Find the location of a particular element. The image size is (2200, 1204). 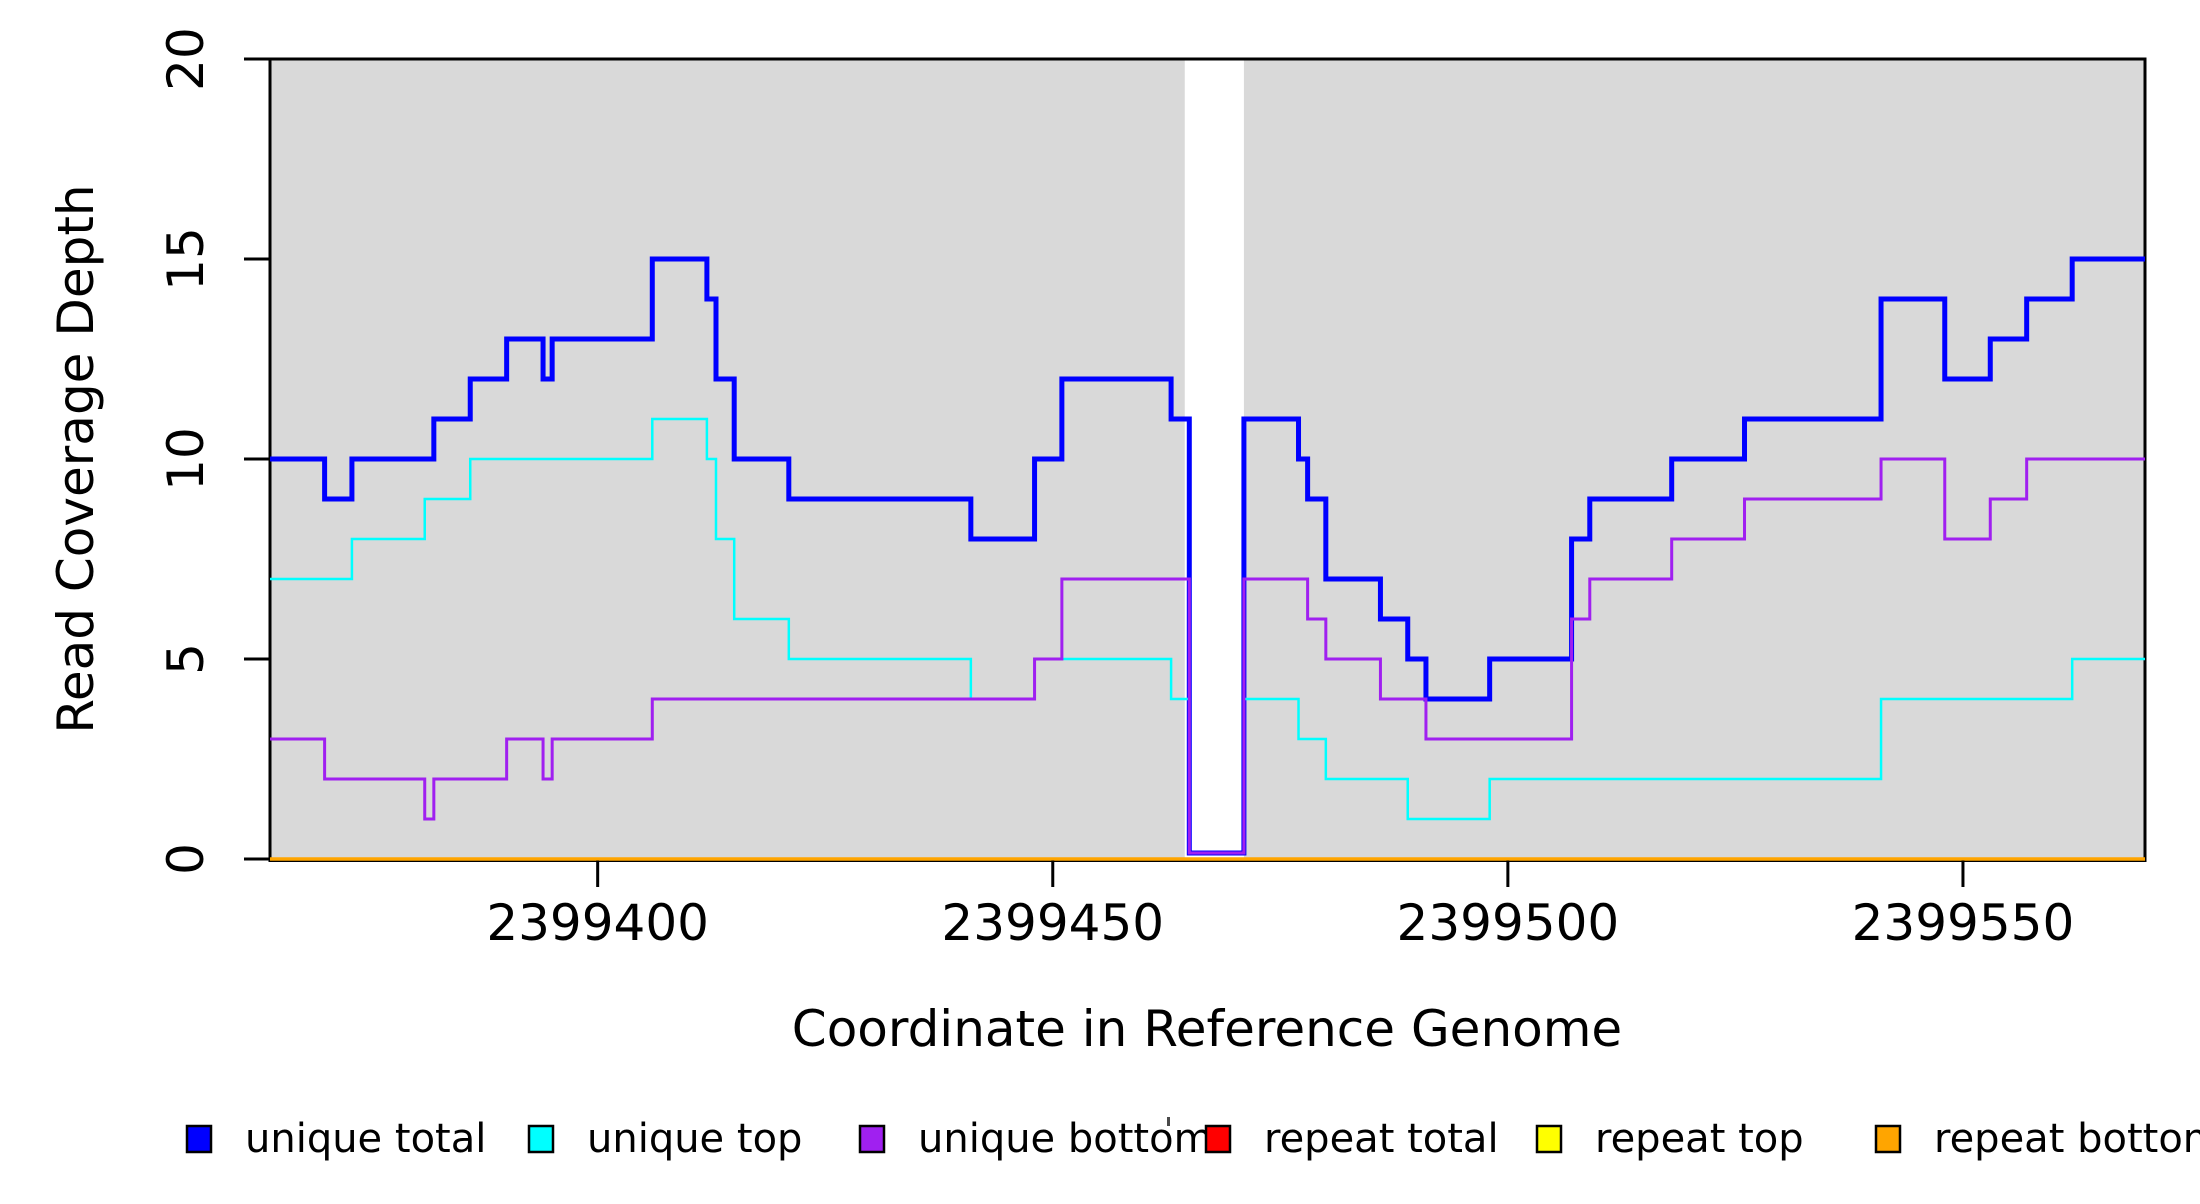

y-tick-label: 5 is located at coordinates (186, 659).